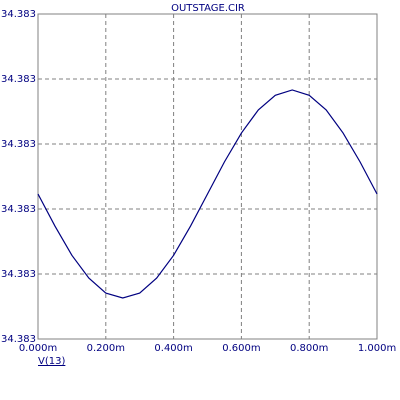 This screenshot has height=400, width=400. I want to click on x-tick-label: 0.400m, so click(173, 348).